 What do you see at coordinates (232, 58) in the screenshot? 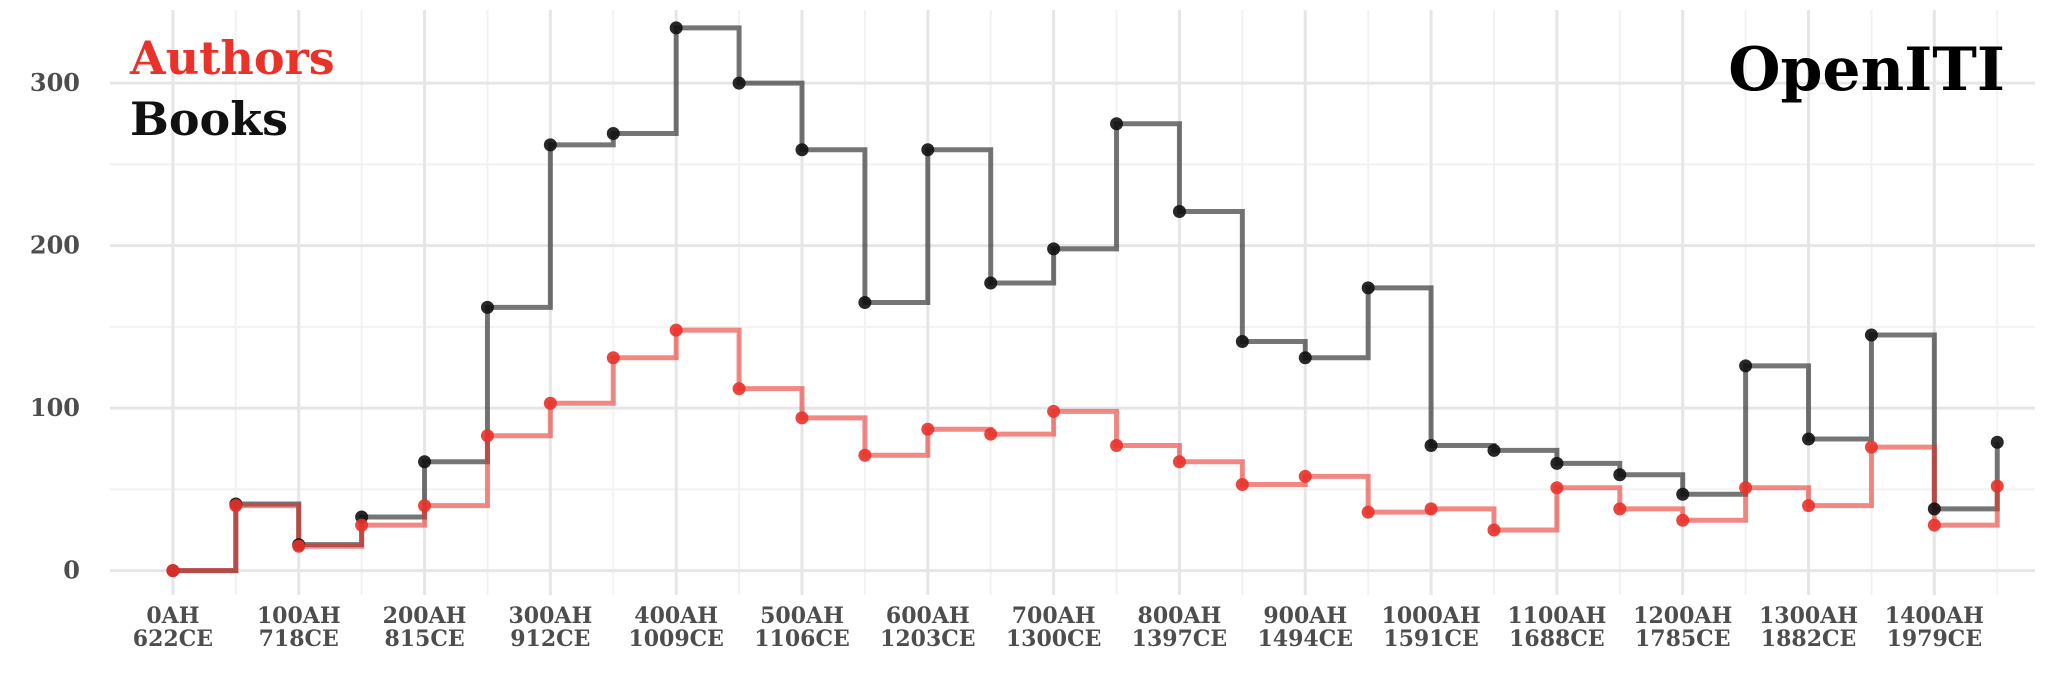
I see `legend-authors: Authors` at bounding box center [232, 58].